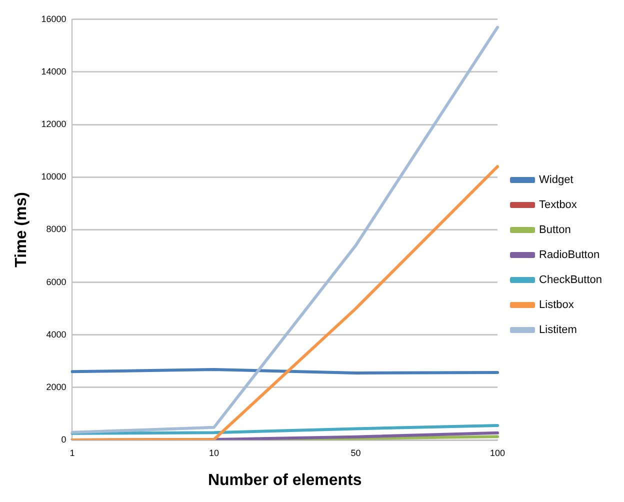  Describe the element at coordinates (56, 387) in the screenshot. I see `y-tick-label: 2000` at that location.